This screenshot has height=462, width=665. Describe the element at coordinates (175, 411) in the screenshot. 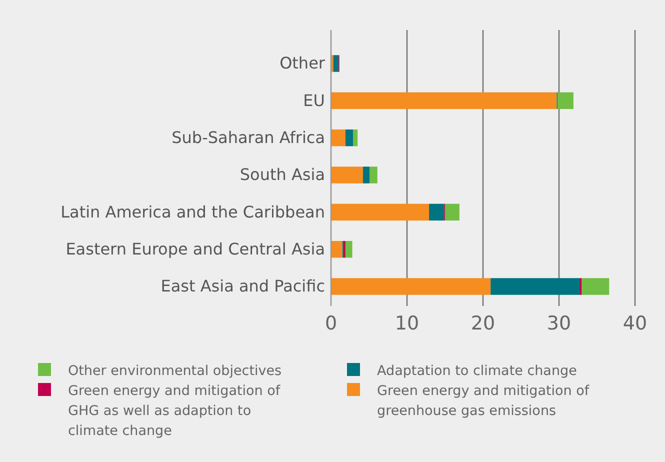

I see `legend-label: Green energy and mitigation of GHG as well as adaption to climate change` at that location.